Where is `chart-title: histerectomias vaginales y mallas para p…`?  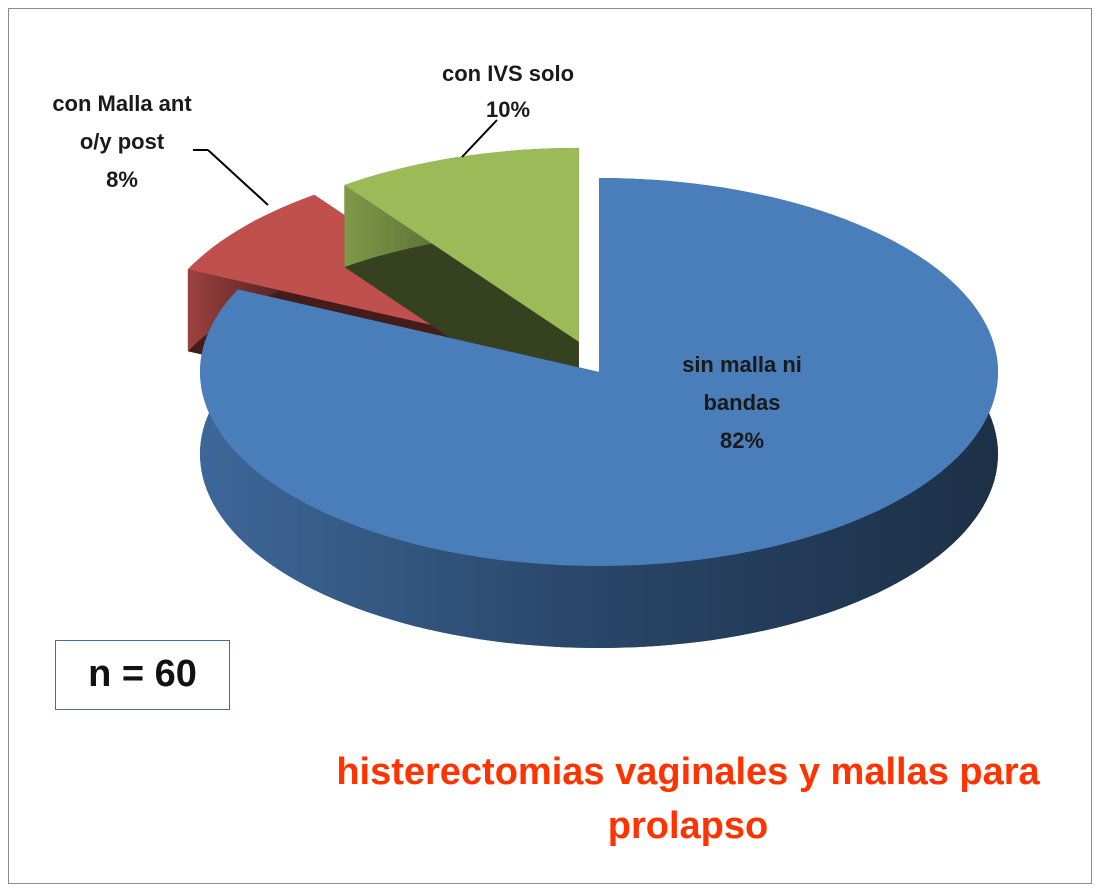 chart-title: histerectomias vaginales y mallas para p… is located at coordinates (688, 799).